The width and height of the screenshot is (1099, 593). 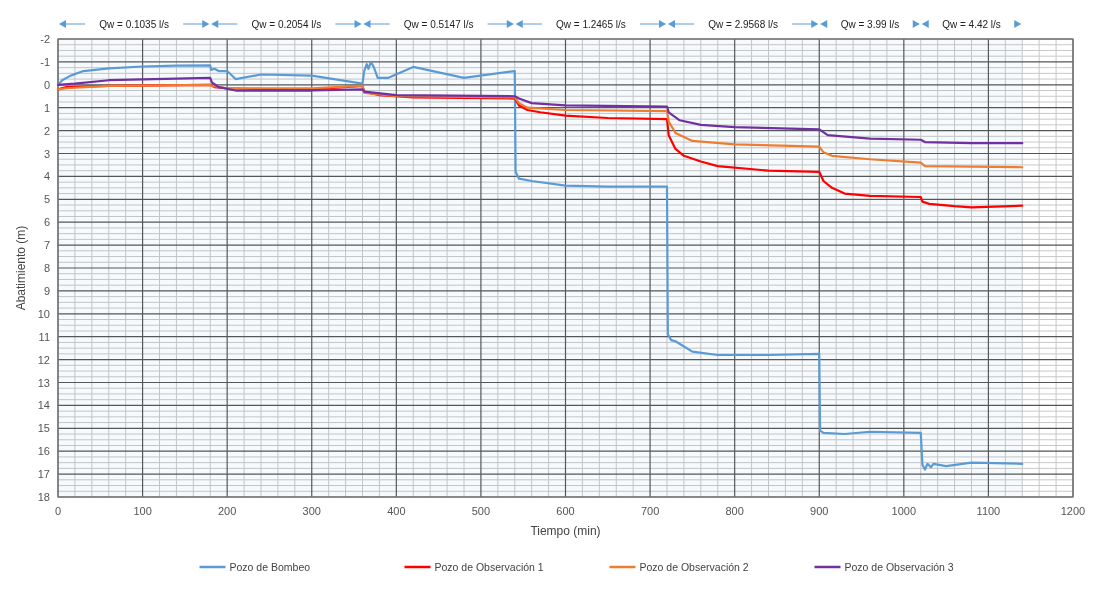 What do you see at coordinates (43, 428) in the screenshot?
I see `y-tick-label: 15` at bounding box center [43, 428].